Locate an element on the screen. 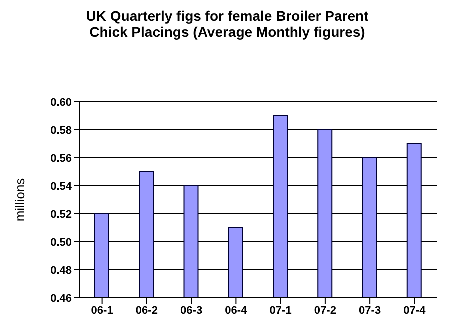 This screenshot has height=336, width=455. y-axis-title: millions is located at coordinates (20, 200).